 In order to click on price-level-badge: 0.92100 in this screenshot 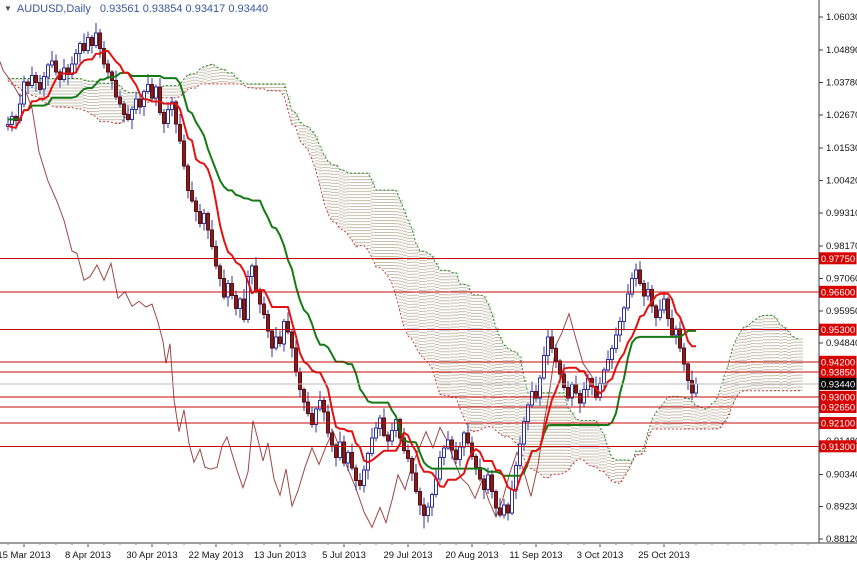, I will do `click(838, 423)`.